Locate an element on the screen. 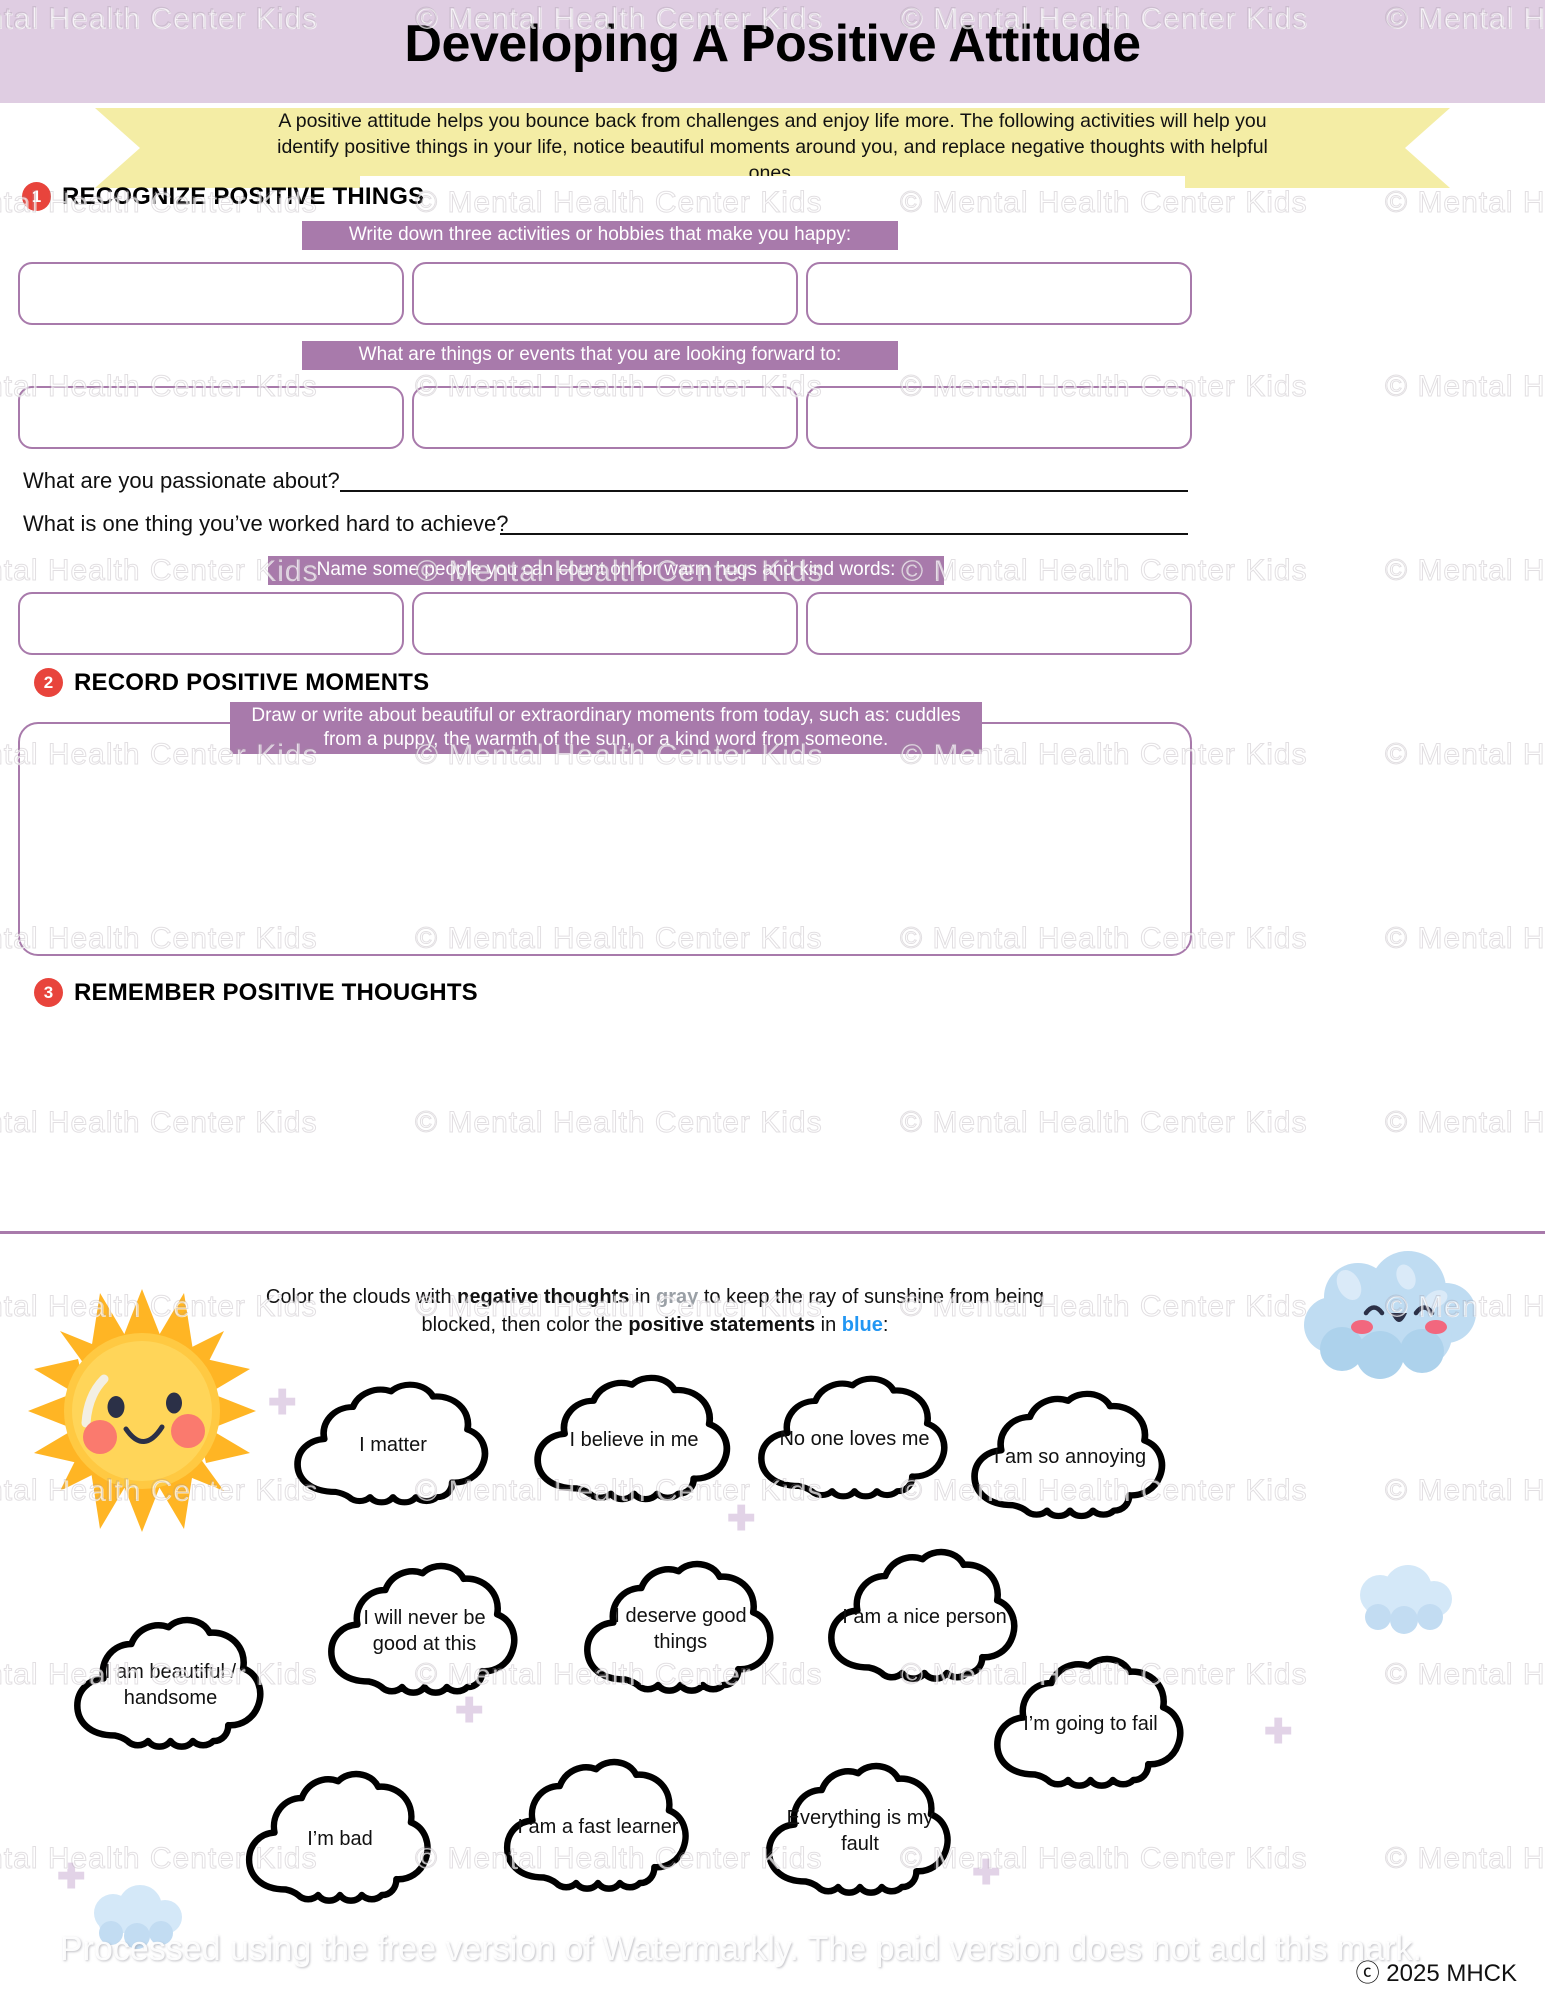 Image resolution: width=1545 pixels, height=2000 pixels. instr-part-1: Color the clouds with is located at coordinates (361, 1297).